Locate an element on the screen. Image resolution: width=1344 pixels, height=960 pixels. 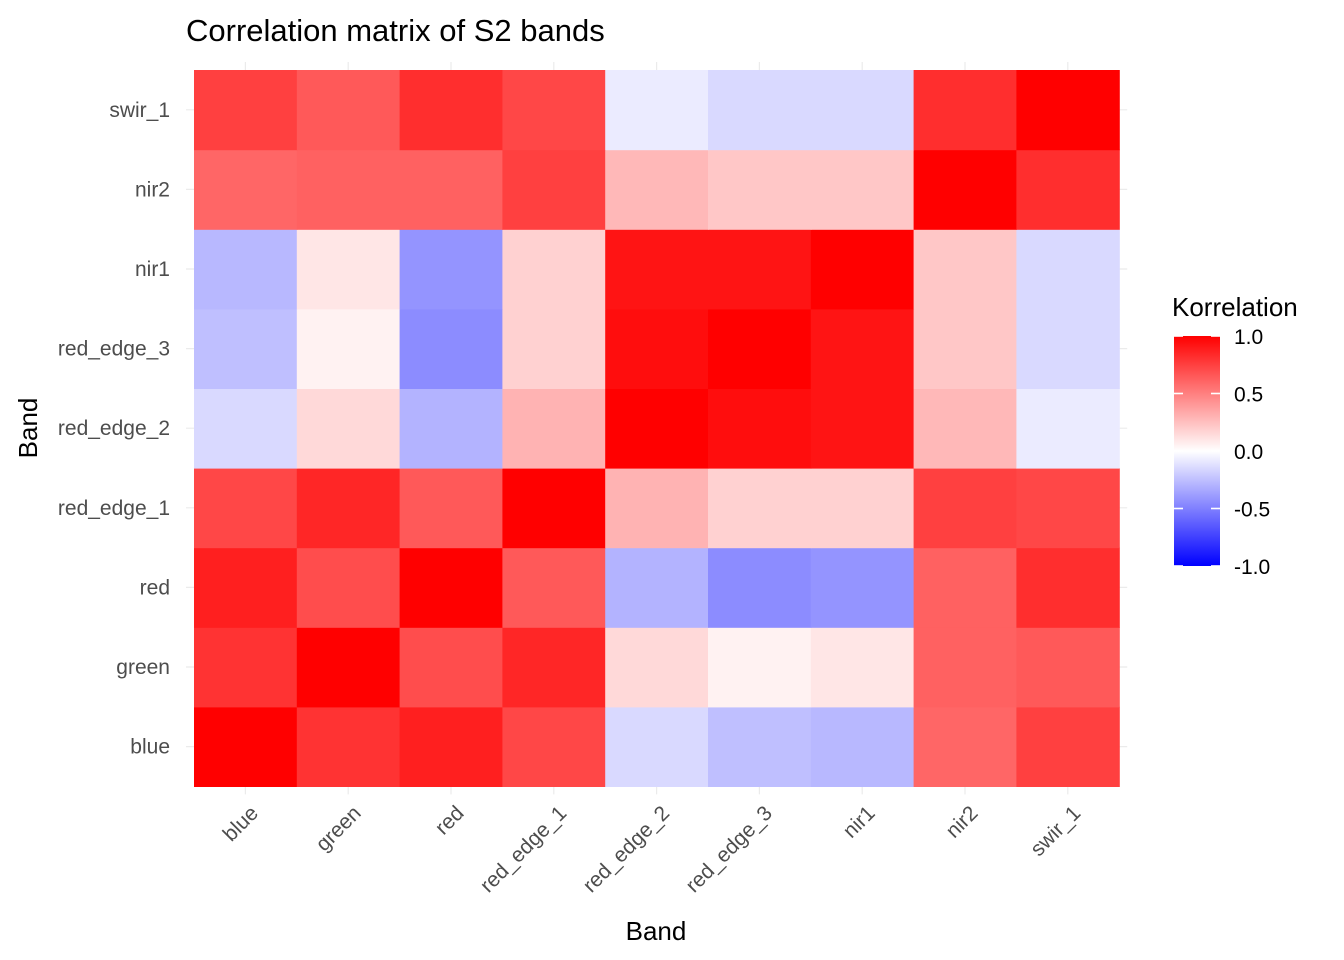
legend-ticks: 1.0 0.5 0.0 -0.5 -1.0 is located at coordinates (1222, 452).